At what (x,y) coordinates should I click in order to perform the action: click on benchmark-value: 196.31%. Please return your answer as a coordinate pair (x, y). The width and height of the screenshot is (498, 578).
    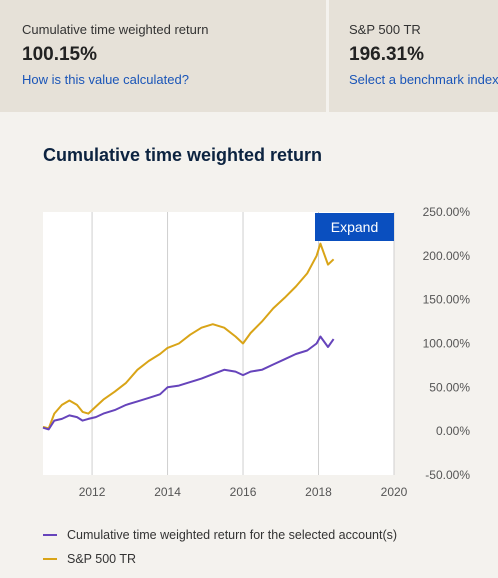
    Looking at the image, I should click on (387, 54).